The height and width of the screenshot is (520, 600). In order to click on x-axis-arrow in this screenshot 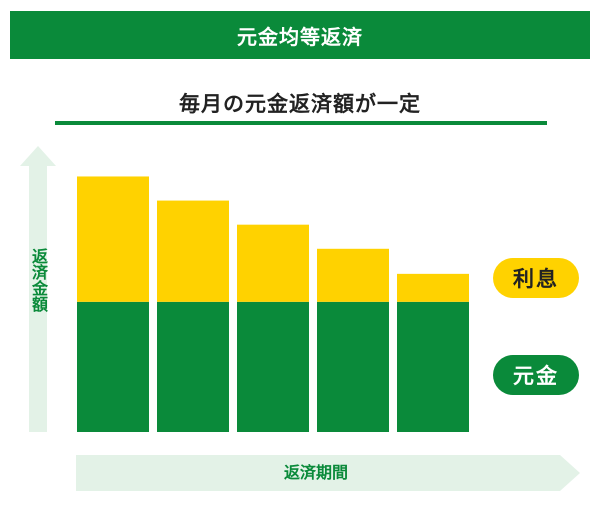, I will do `click(328, 473)`.